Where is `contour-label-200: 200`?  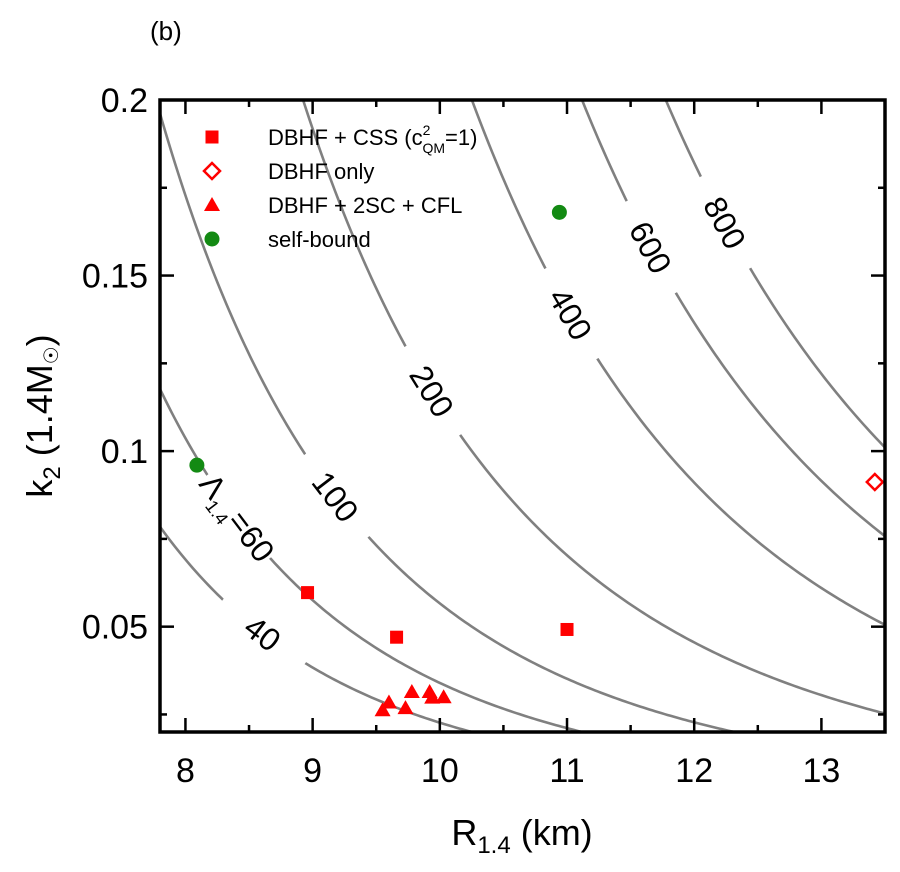
contour-label-200: 200 is located at coordinates (431, 391).